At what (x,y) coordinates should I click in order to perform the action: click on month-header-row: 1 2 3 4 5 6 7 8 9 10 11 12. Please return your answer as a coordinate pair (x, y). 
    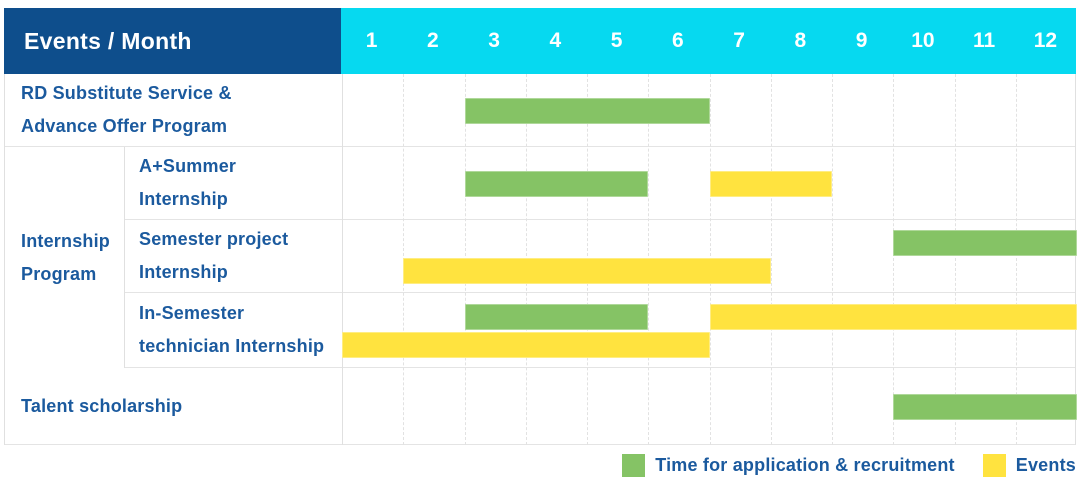
    Looking at the image, I should click on (708, 41).